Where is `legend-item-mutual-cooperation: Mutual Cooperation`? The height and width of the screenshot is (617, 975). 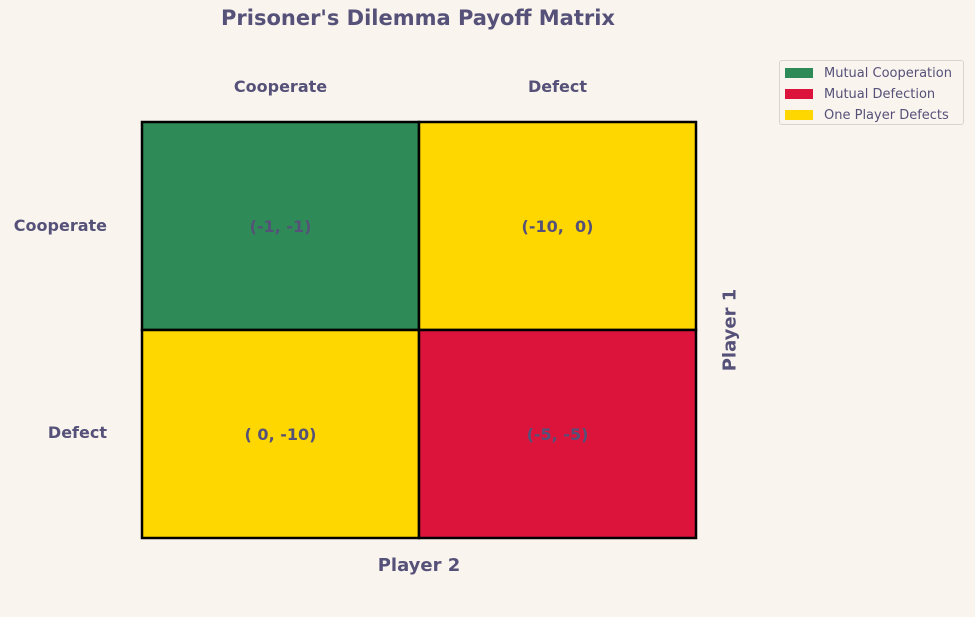
legend-item-mutual-cooperation: Mutual Cooperation is located at coordinates (868, 73).